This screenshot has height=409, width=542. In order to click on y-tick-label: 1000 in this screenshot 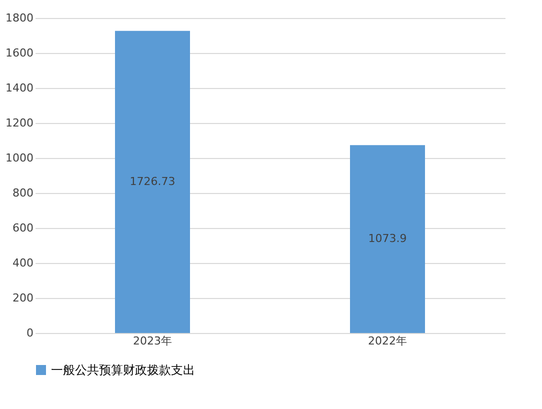, I will do `click(20, 158)`.